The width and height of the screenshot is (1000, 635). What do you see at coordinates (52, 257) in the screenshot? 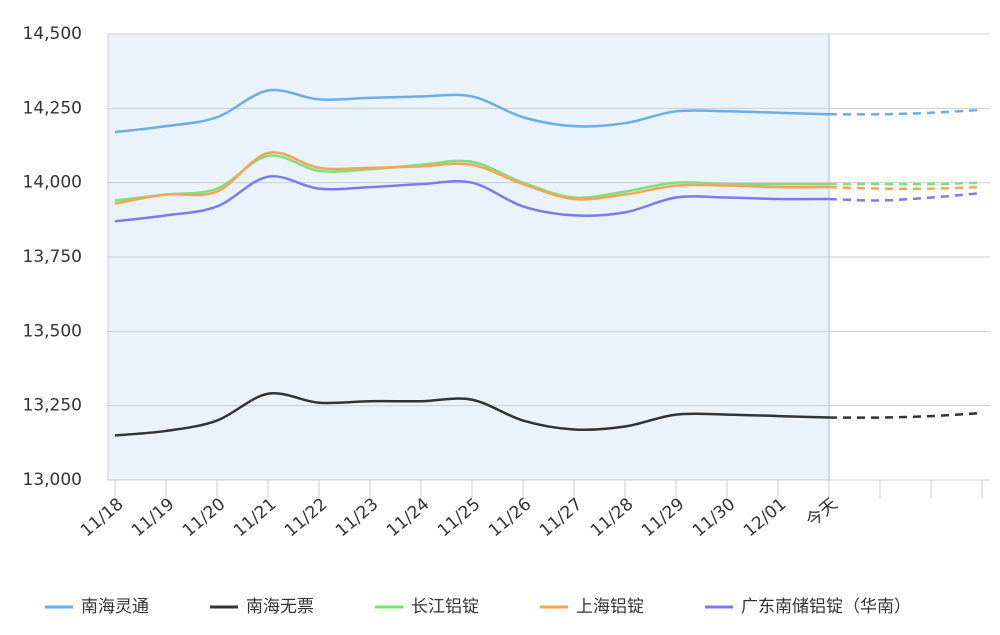
I see `y-tick-label: 13,750` at bounding box center [52, 257].